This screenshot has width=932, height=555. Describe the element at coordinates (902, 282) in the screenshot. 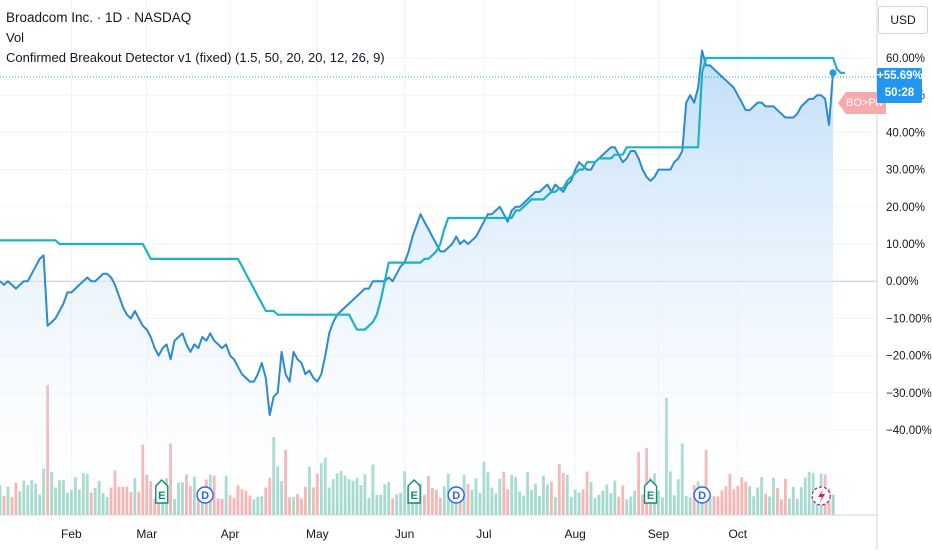

I see `y-tick-label: 0.00%` at that location.